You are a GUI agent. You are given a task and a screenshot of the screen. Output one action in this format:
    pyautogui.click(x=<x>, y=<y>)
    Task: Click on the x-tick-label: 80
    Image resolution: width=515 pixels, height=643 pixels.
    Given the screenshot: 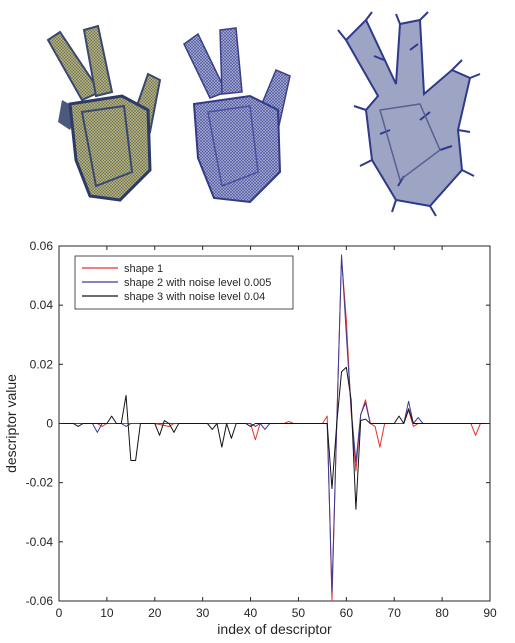 What is the action you would take?
    pyautogui.click(x=442, y=613)
    